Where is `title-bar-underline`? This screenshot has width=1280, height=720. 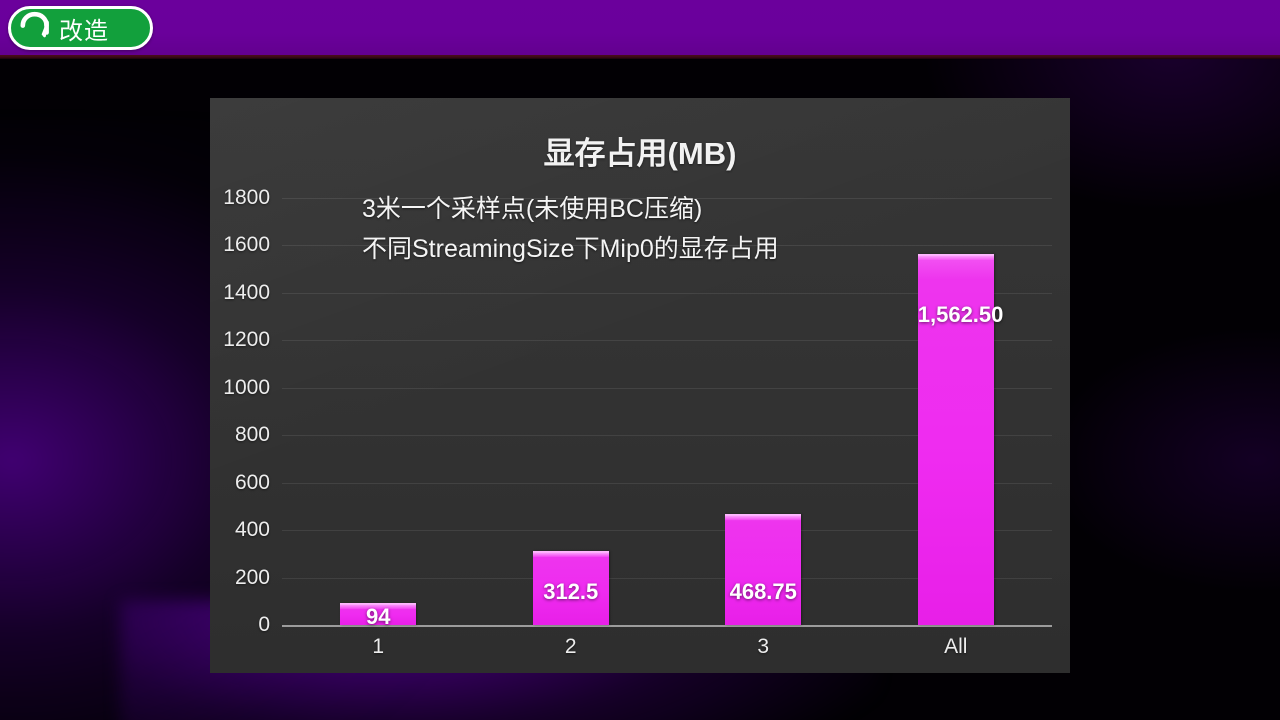 title-bar-underline is located at coordinates (640, 57).